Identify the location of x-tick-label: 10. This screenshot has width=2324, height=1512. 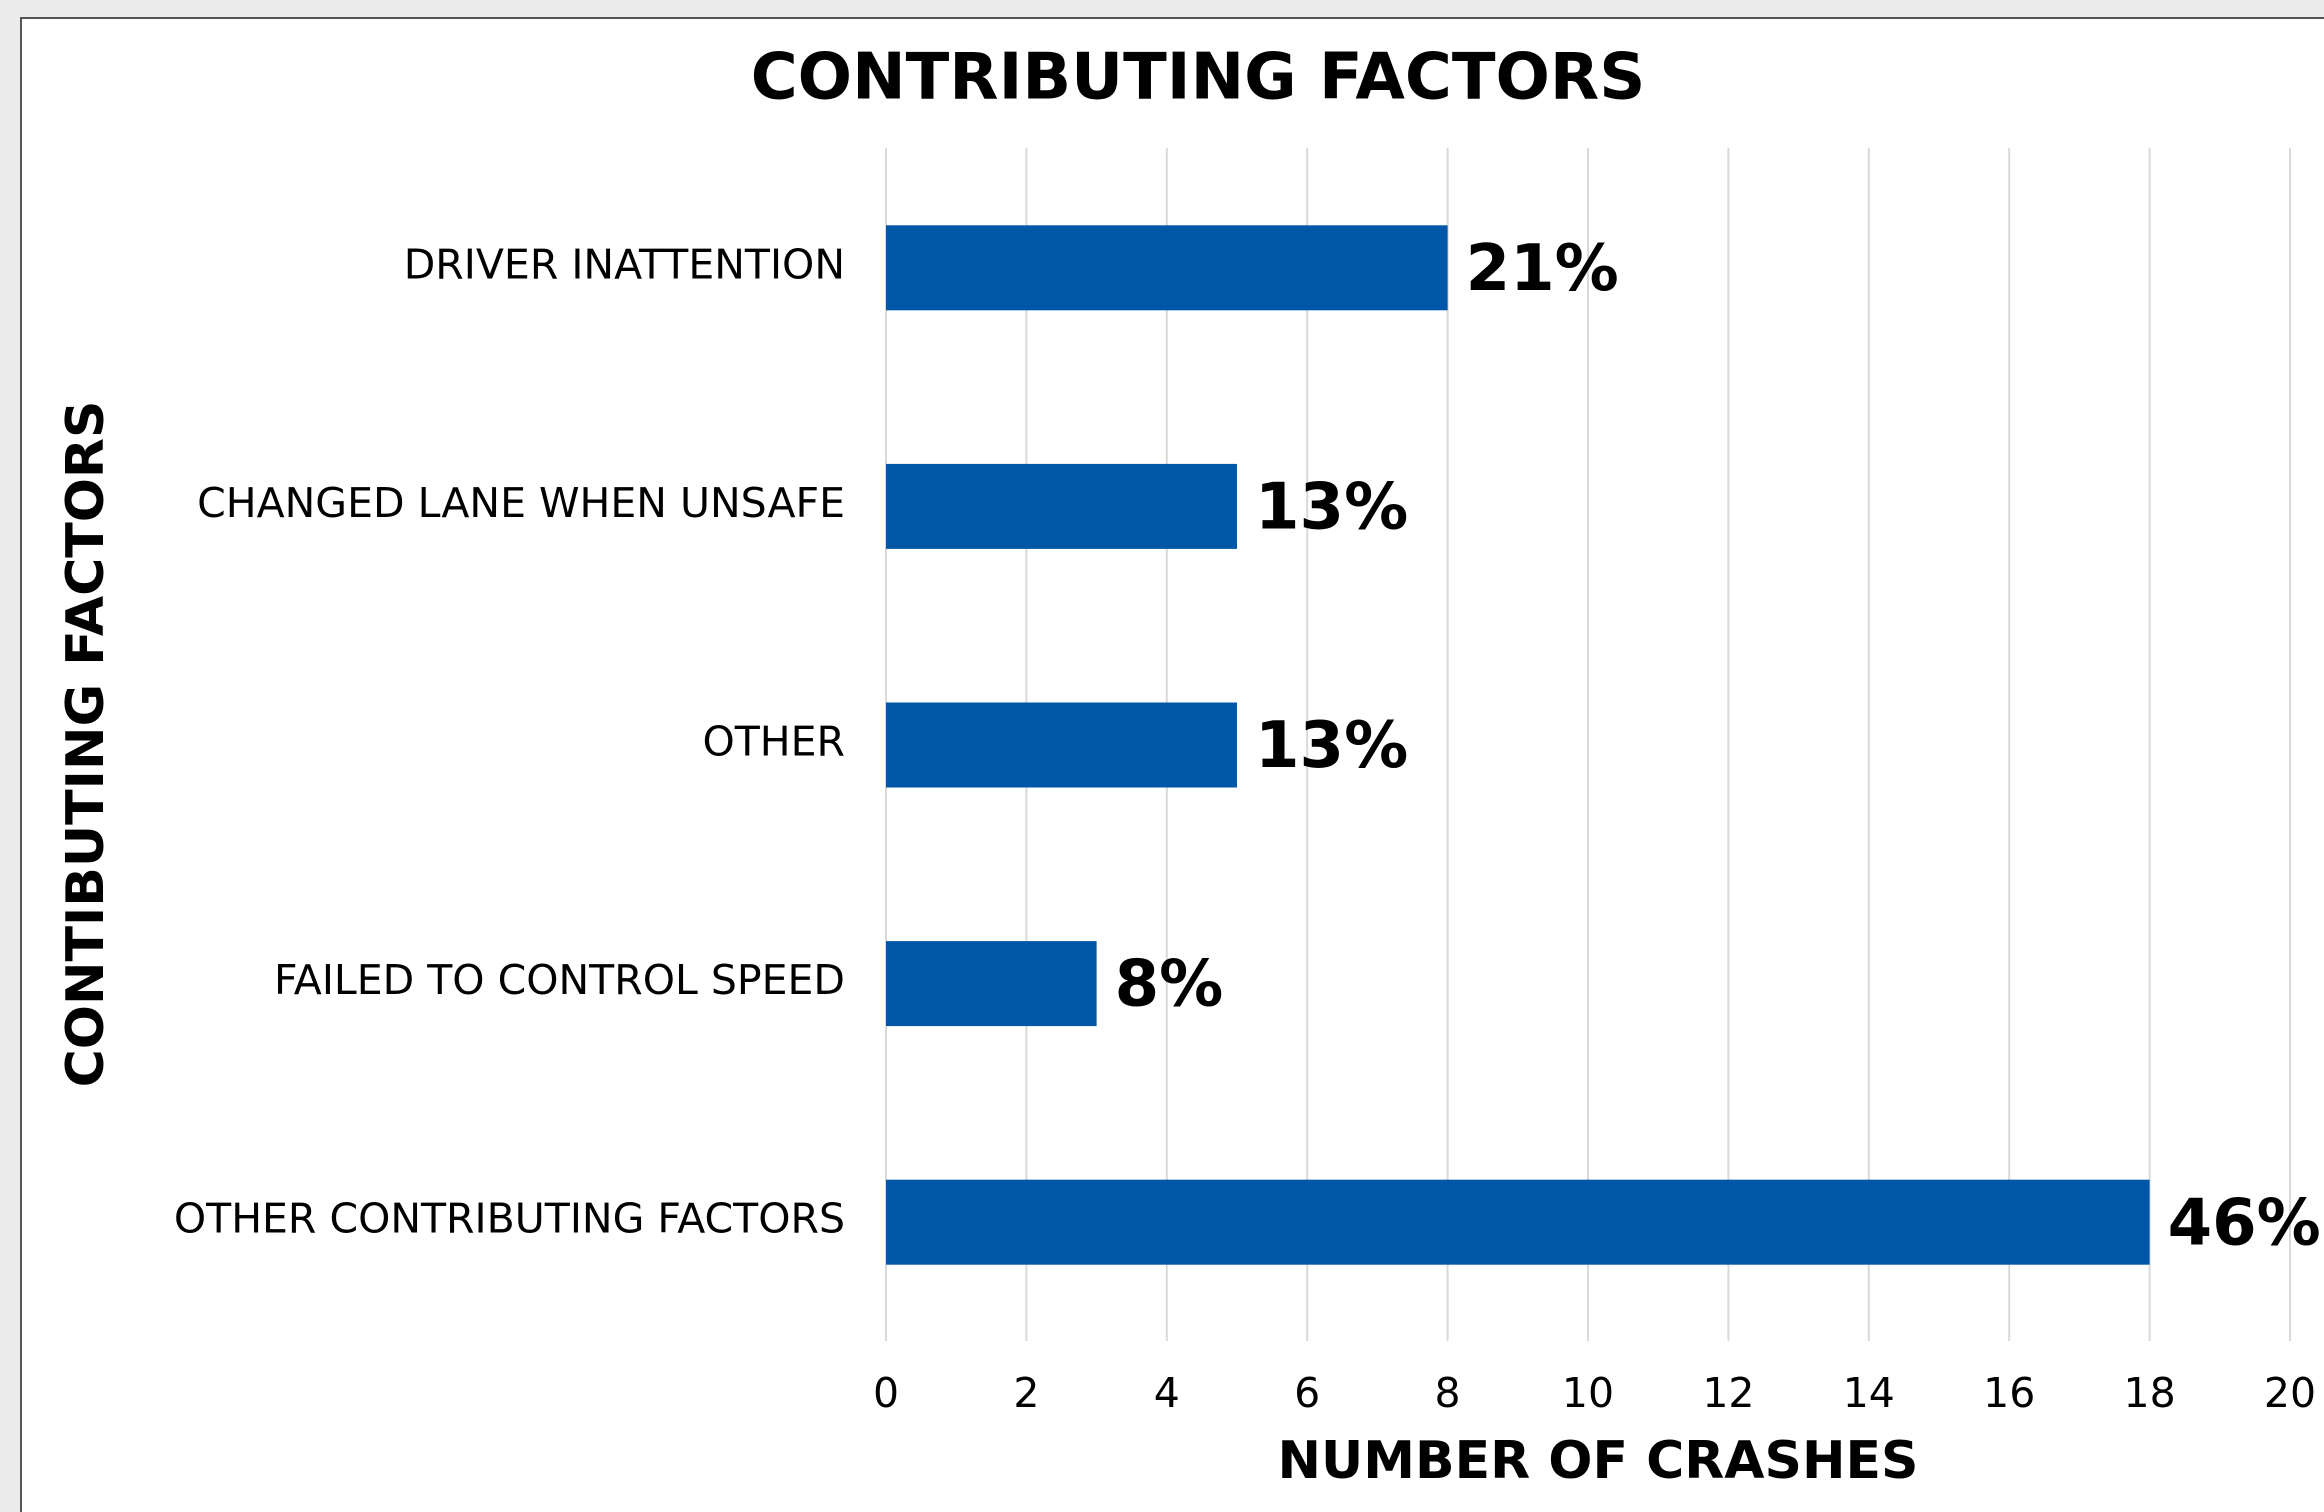
(1588, 1393).